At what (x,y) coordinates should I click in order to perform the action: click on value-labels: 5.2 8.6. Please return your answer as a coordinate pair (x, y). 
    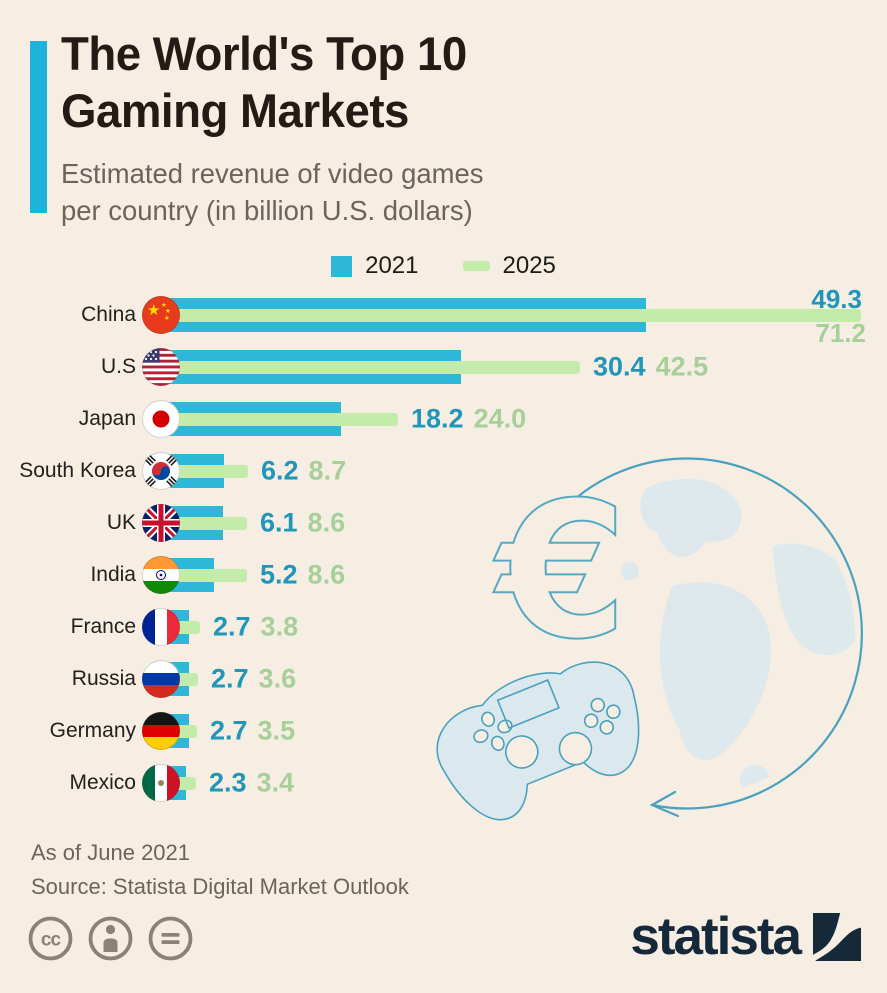
    Looking at the image, I should click on (302, 575).